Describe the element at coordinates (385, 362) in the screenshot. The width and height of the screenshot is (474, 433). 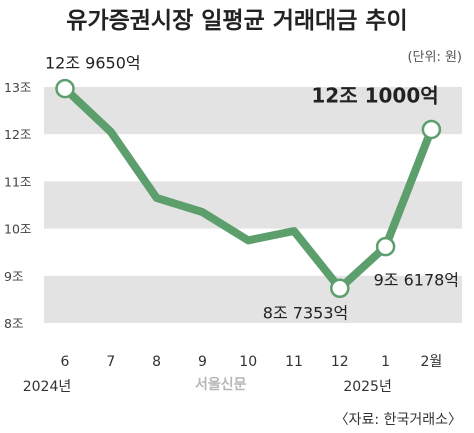
I see `x-tick-label: 1` at that location.